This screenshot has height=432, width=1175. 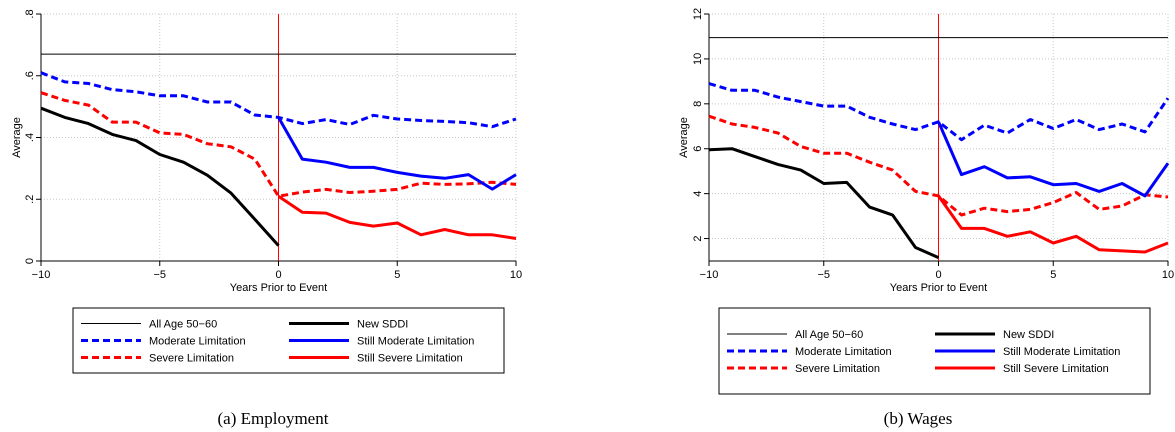 What do you see at coordinates (30, 199) in the screenshot?
I see `y-tick-label: .2` at bounding box center [30, 199].